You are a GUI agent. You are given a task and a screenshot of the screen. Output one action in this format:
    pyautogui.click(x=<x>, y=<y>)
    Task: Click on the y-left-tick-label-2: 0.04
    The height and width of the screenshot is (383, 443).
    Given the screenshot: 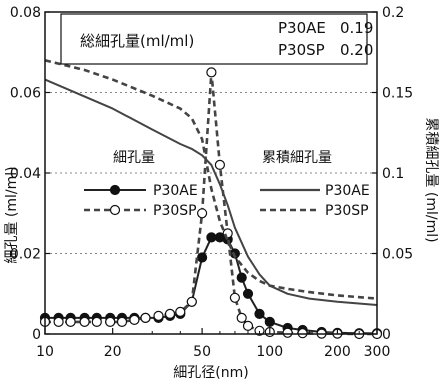 What is the action you would take?
    pyautogui.click(x=25, y=174)
    